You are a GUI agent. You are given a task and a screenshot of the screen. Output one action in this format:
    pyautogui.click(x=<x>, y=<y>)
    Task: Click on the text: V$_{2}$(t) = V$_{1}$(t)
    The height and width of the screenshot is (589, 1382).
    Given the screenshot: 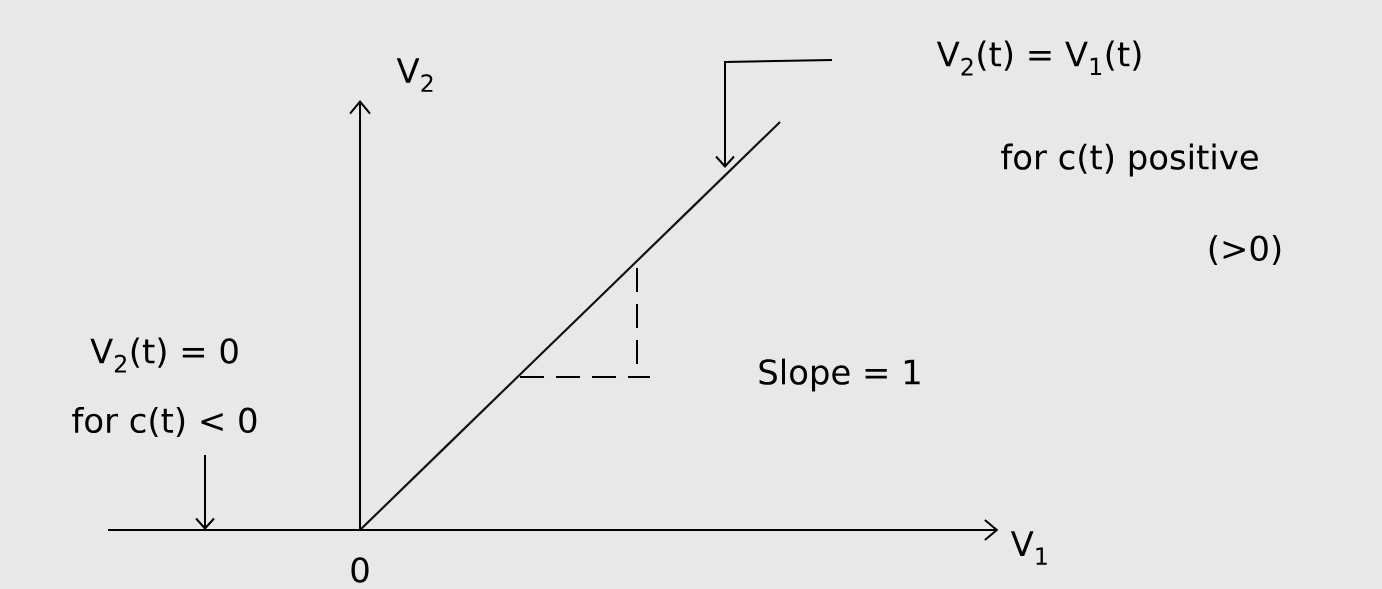 What is the action you would take?
    pyautogui.click(x=1038, y=58)
    